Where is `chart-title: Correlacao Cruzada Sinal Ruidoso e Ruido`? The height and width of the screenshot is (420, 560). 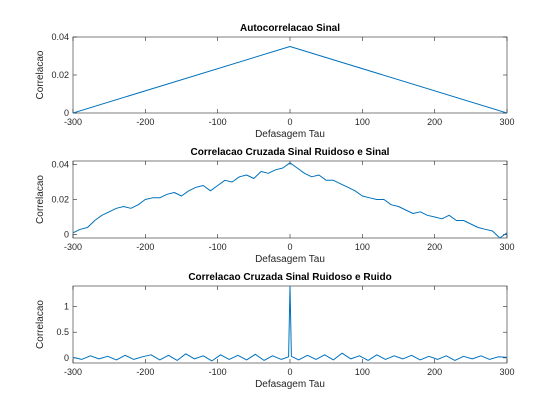 chart-title: Correlacao Cruzada Sinal Ruidoso e Ruido is located at coordinates (289, 277).